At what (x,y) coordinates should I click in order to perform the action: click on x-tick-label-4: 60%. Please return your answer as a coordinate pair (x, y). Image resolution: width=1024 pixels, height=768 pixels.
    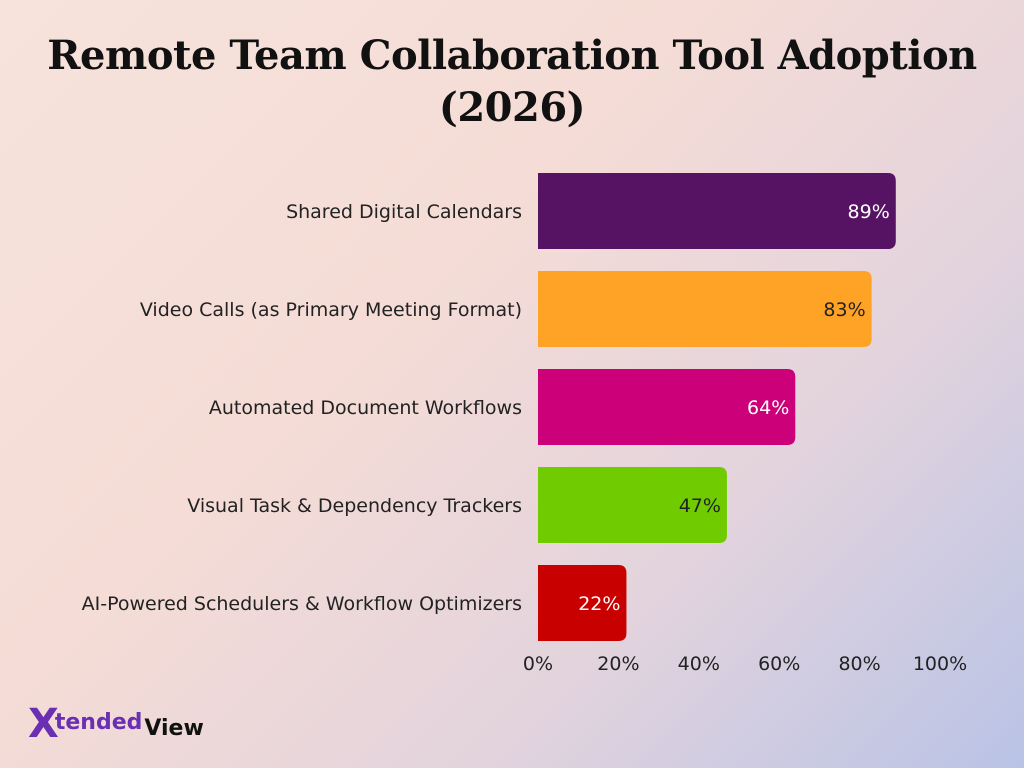
    Looking at the image, I should click on (779, 664).